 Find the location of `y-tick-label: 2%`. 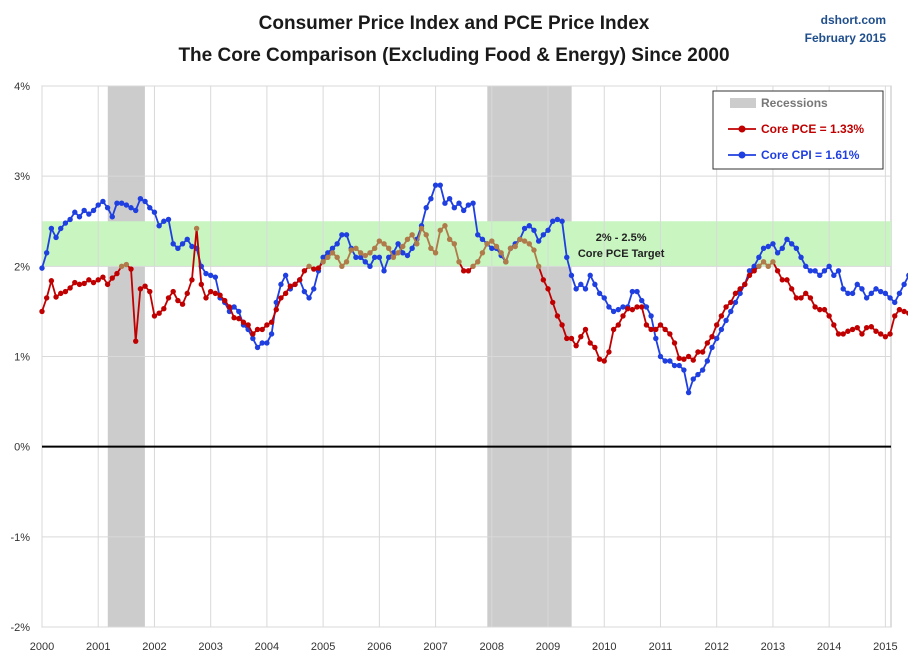

y-tick-label: 2% is located at coordinates (22, 267).